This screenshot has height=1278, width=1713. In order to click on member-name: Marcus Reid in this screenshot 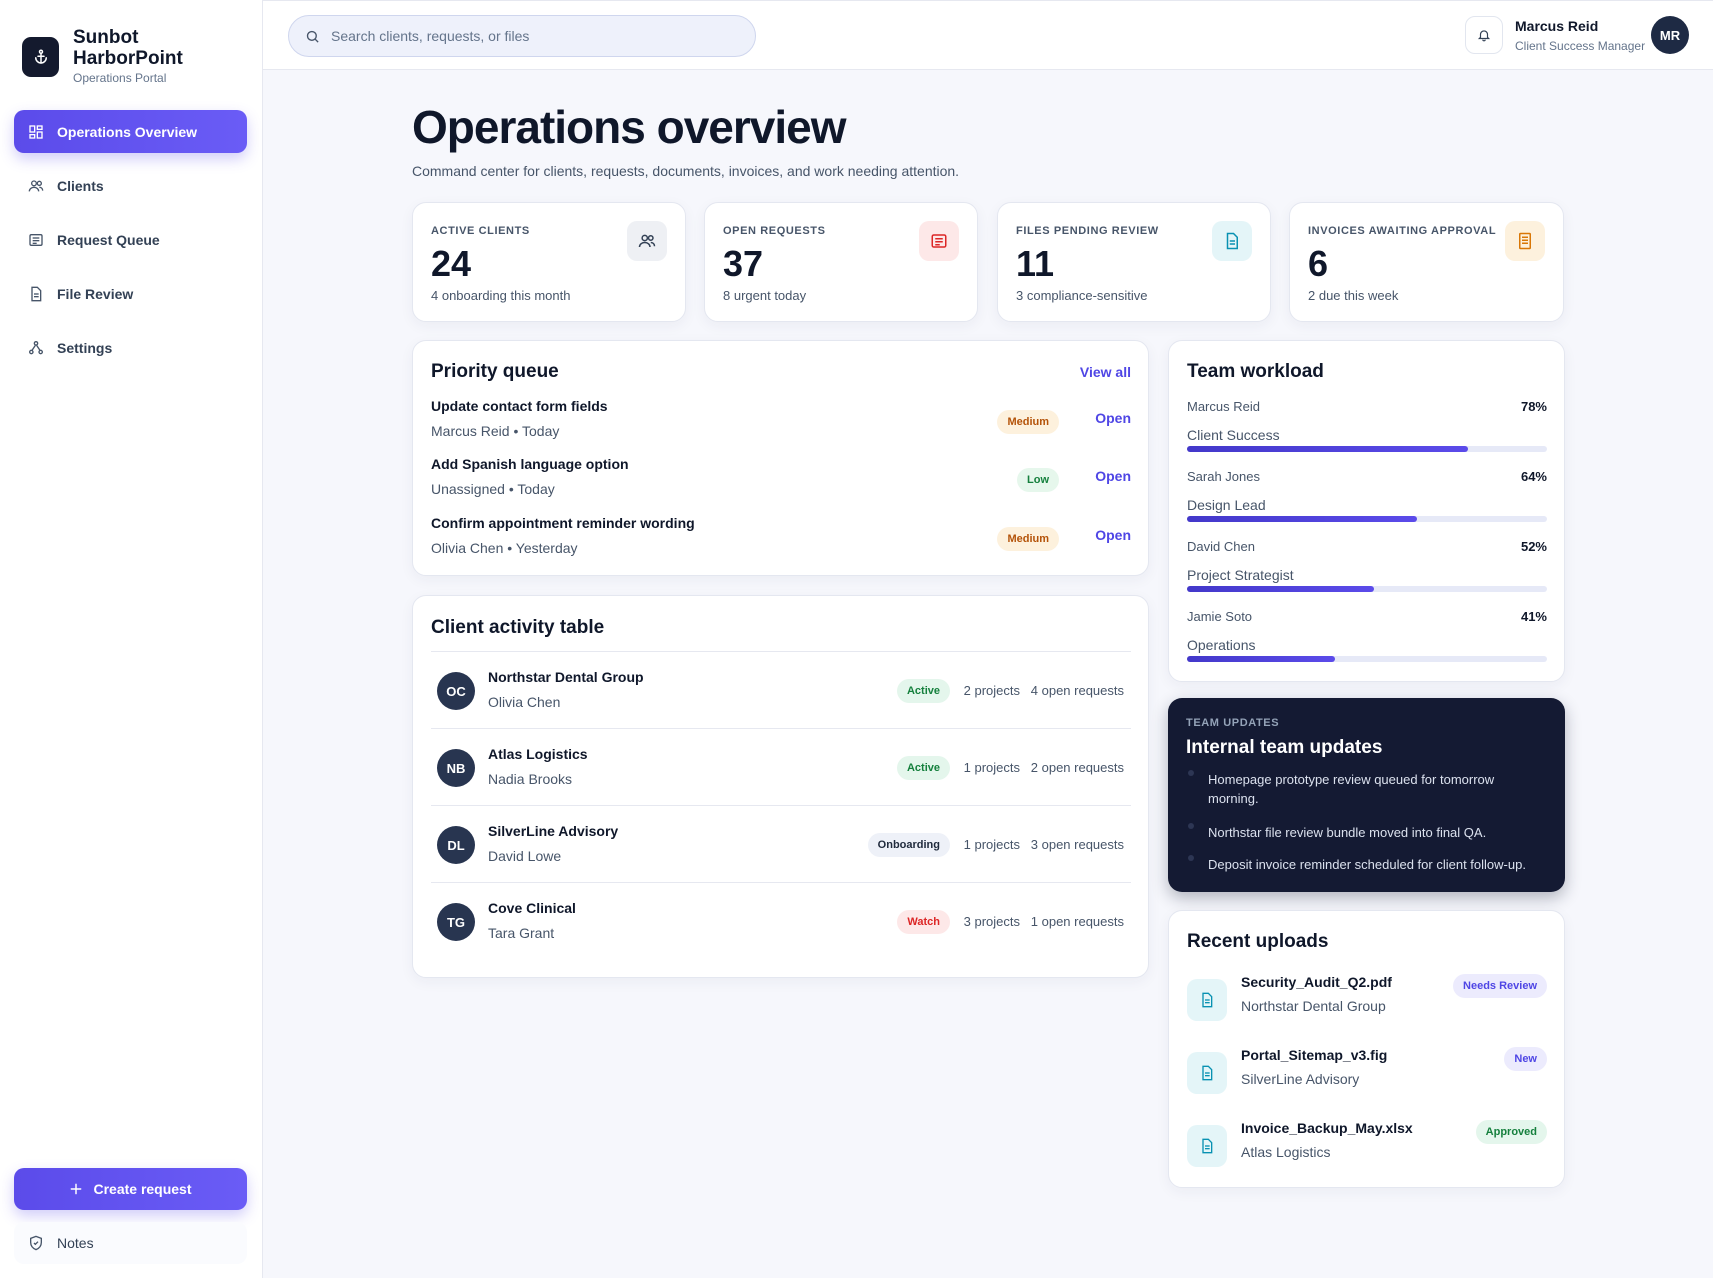, I will do `click(1223, 406)`.